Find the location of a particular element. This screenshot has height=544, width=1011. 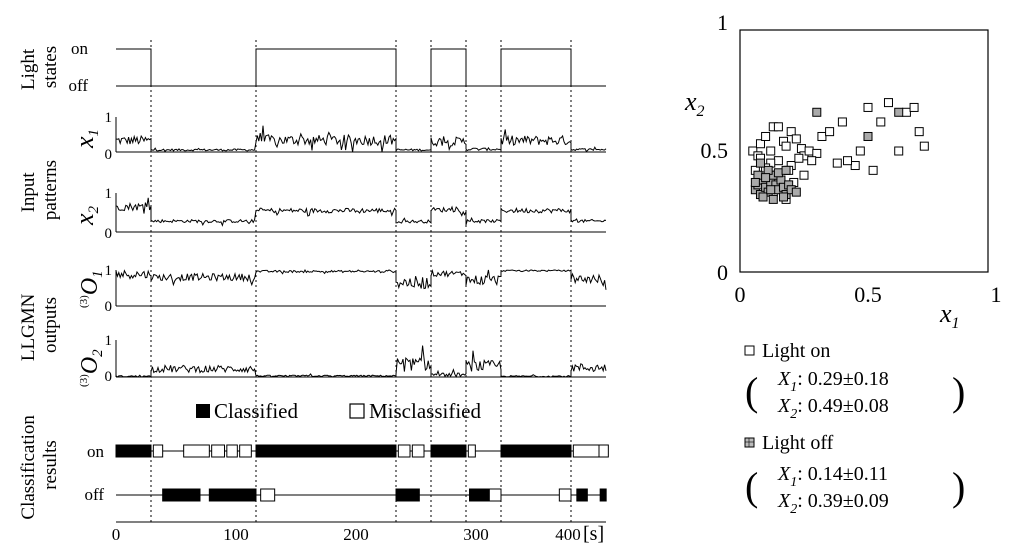

light-state-line is located at coordinates (361, 67).